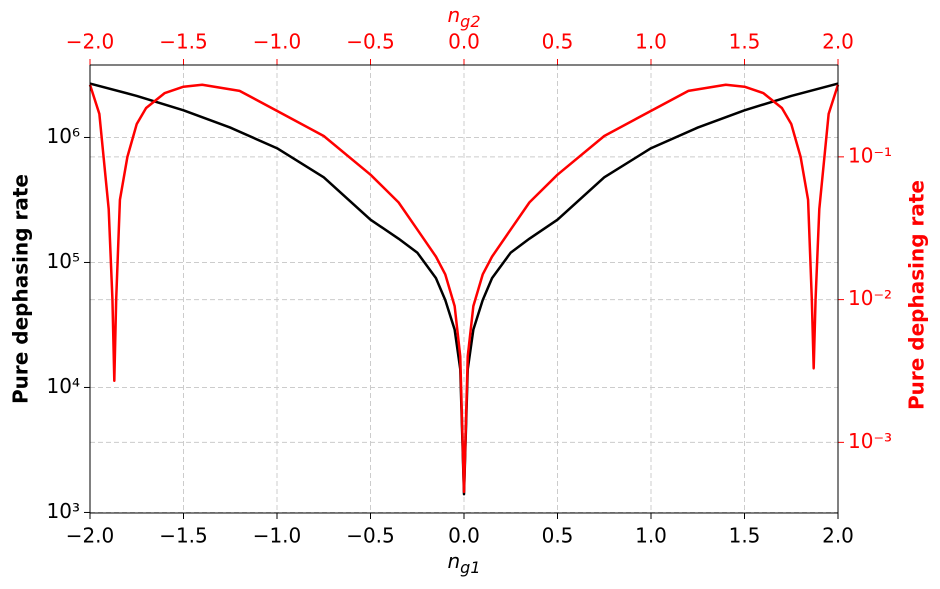  What do you see at coordinates (470, 567) in the screenshot?
I see `x-axis-label-sub: g1` at bounding box center [470, 567].